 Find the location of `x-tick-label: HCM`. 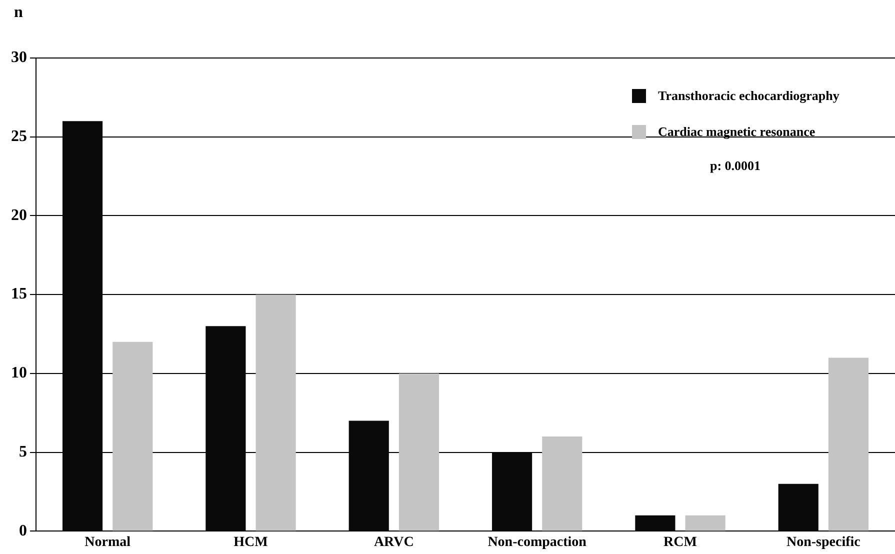

x-tick-label: HCM is located at coordinates (251, 542).